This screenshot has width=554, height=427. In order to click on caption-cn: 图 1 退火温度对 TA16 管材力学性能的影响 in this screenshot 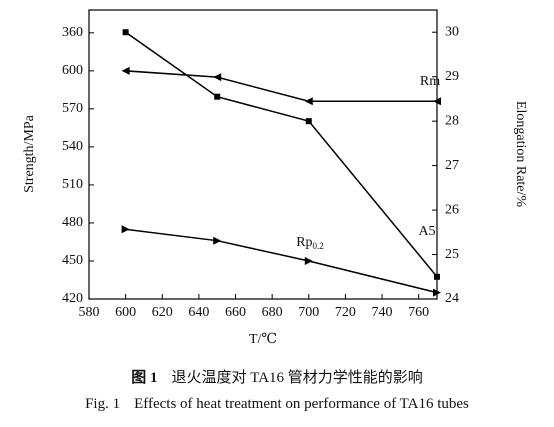, I will do `click(277, 377)`.